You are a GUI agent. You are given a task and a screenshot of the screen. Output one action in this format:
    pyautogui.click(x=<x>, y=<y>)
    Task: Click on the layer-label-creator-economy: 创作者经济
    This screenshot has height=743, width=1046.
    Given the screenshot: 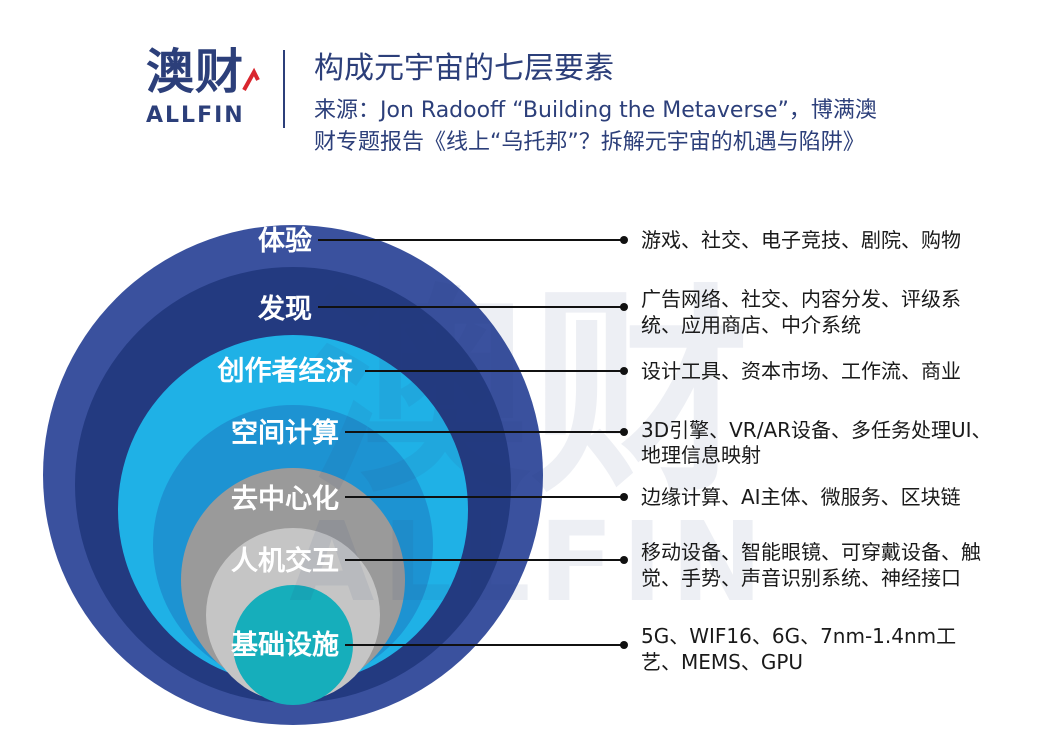 What is the action you would take?
    pyautogui.click(x=285, y=371)
    